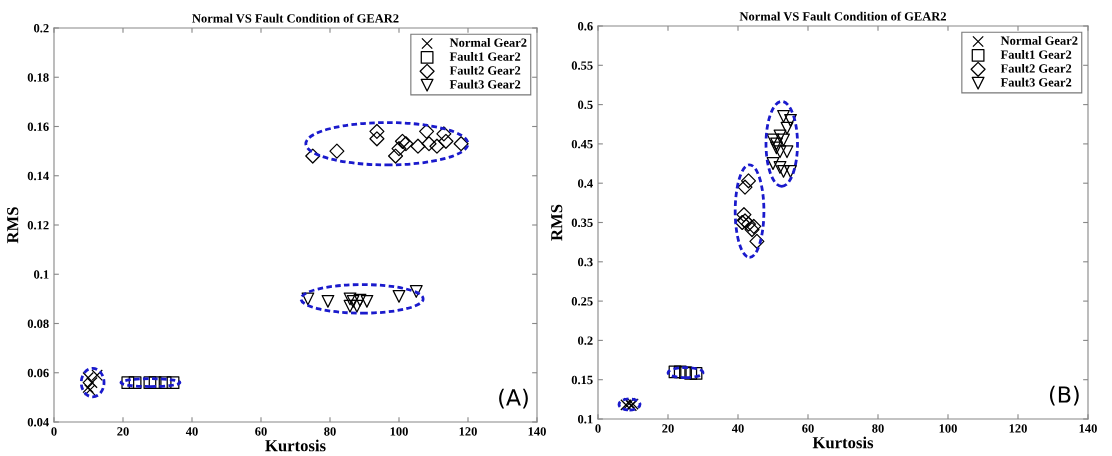 The height and width of the screenshot is (456, 1112). What do you see at coordinates (582, 223) in the screenshot?
I see `y-tick-label: 0.35` at bounding box center [582, 223].